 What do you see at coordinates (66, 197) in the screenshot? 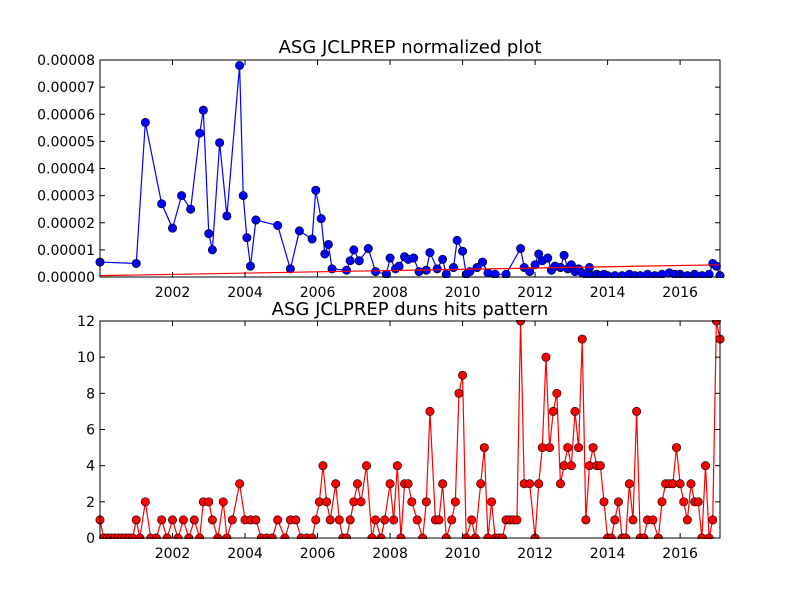
I see `normalized-y-tick-label: 0.00003` at bounding box center [66, 197].